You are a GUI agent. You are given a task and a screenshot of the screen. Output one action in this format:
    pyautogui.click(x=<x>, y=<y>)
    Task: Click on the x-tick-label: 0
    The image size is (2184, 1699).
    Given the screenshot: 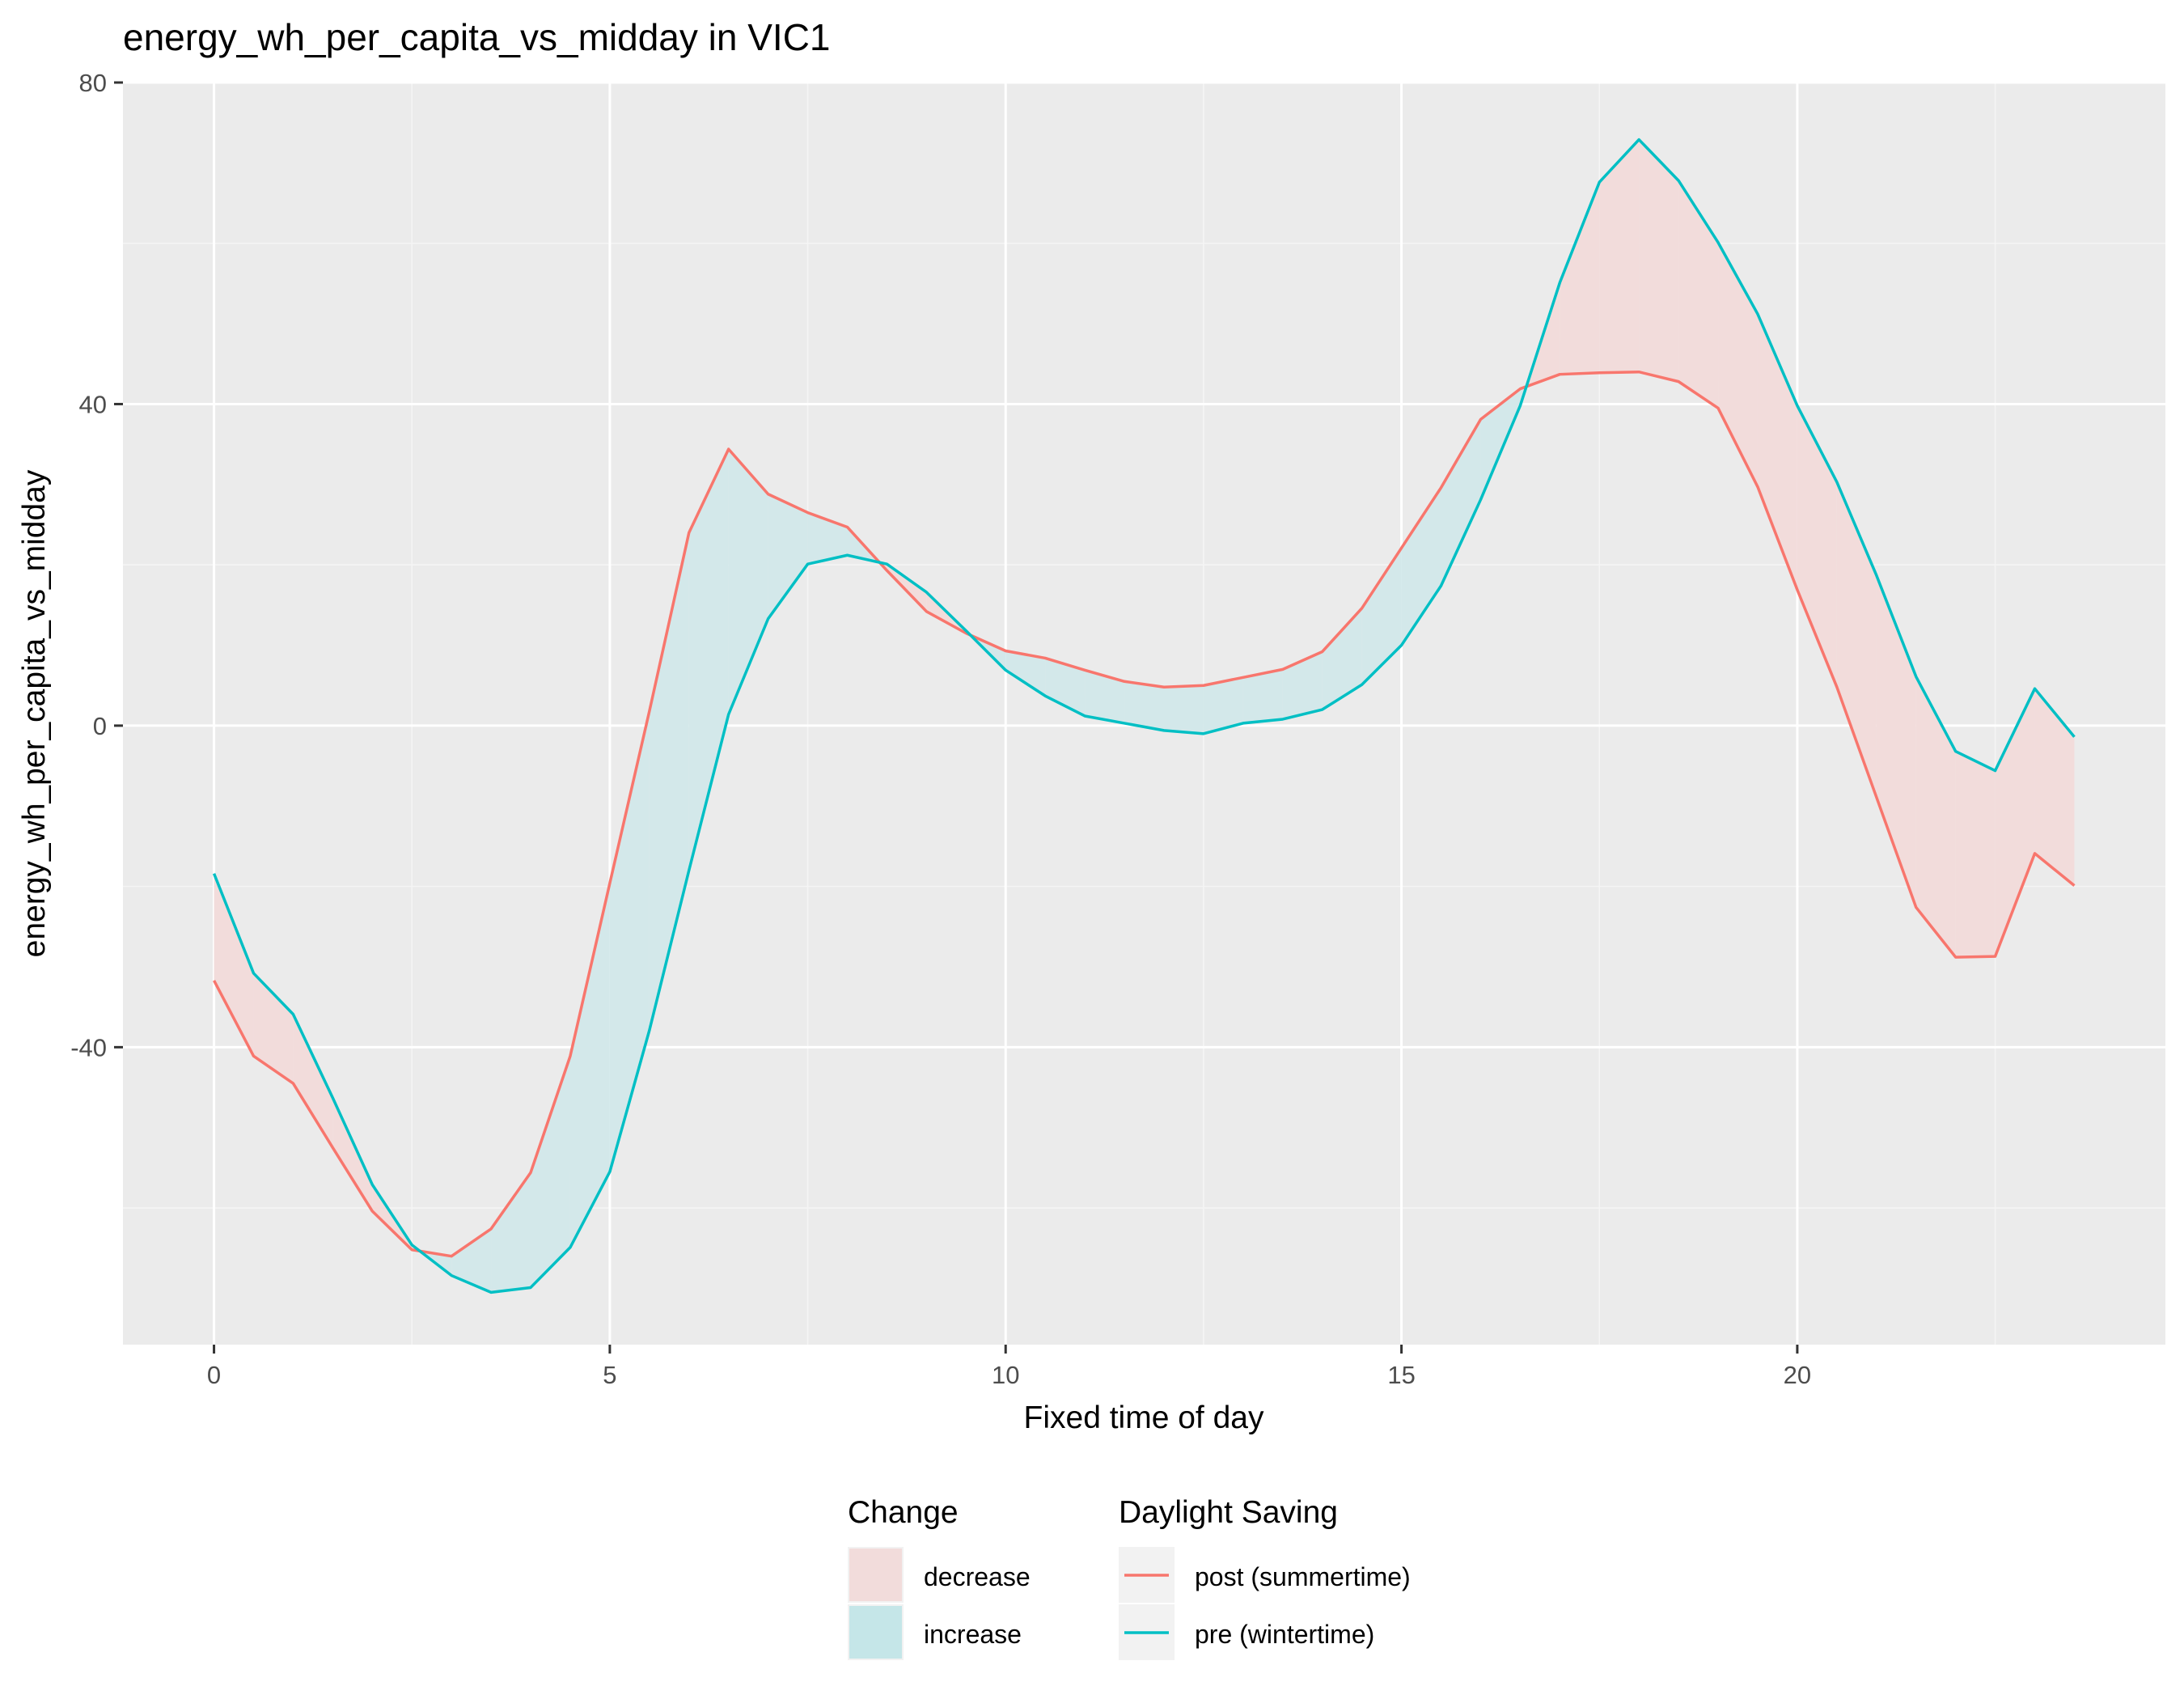 What is the action you would take?
    pyautogui.click(x=214, y=1375)
    